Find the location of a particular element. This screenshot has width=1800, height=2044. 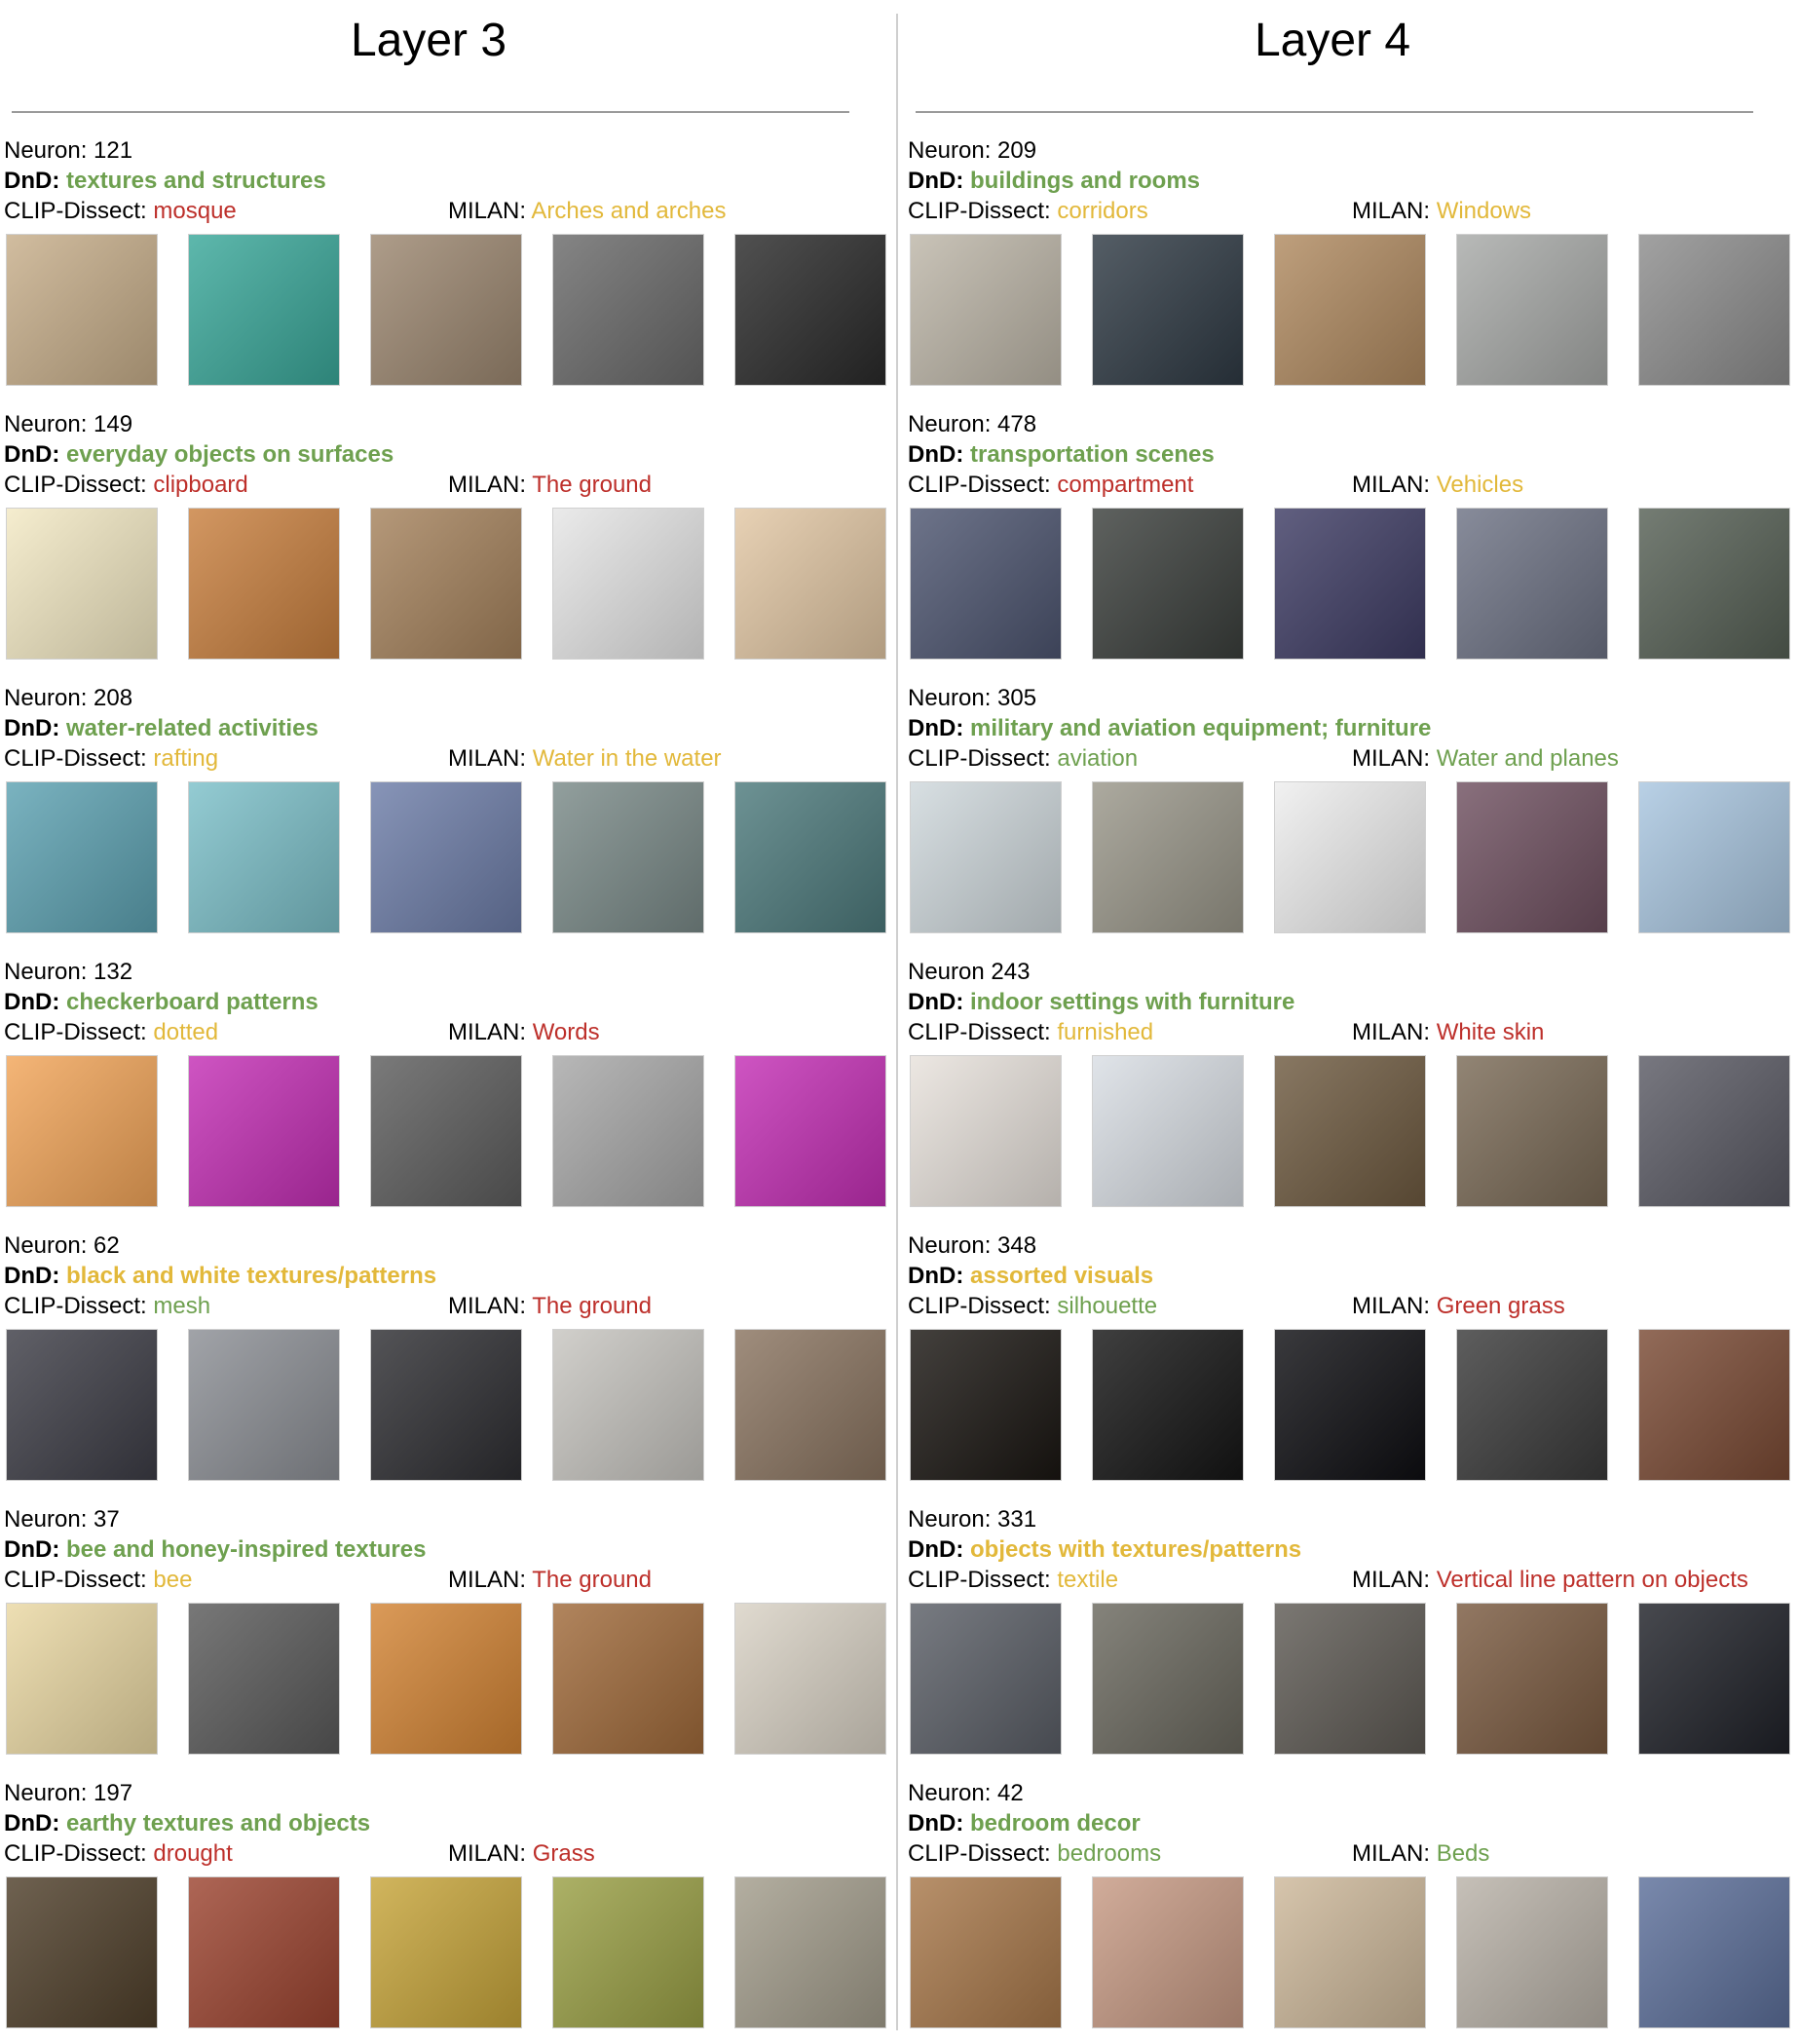

milan-label: MILAN: Windows is located at coordinates (1441, 211).